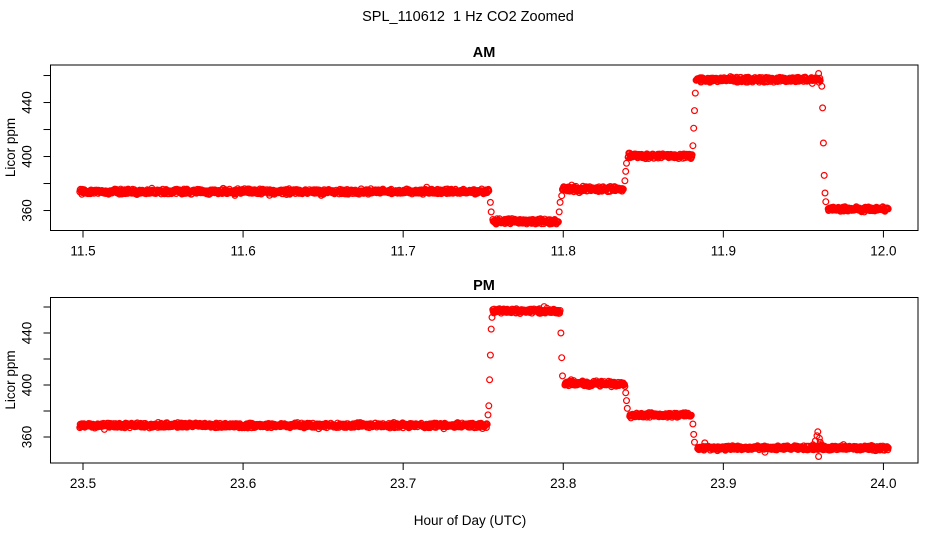  I want to click on x-tick-label: 11.9, so click(723, 251).